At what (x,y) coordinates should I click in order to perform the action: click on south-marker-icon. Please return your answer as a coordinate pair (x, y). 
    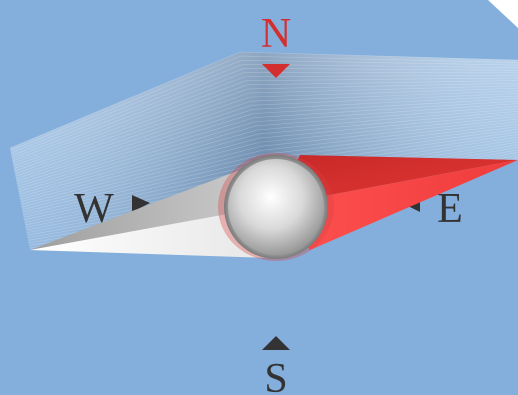
    Looking at the image, I should click on (276, 343).